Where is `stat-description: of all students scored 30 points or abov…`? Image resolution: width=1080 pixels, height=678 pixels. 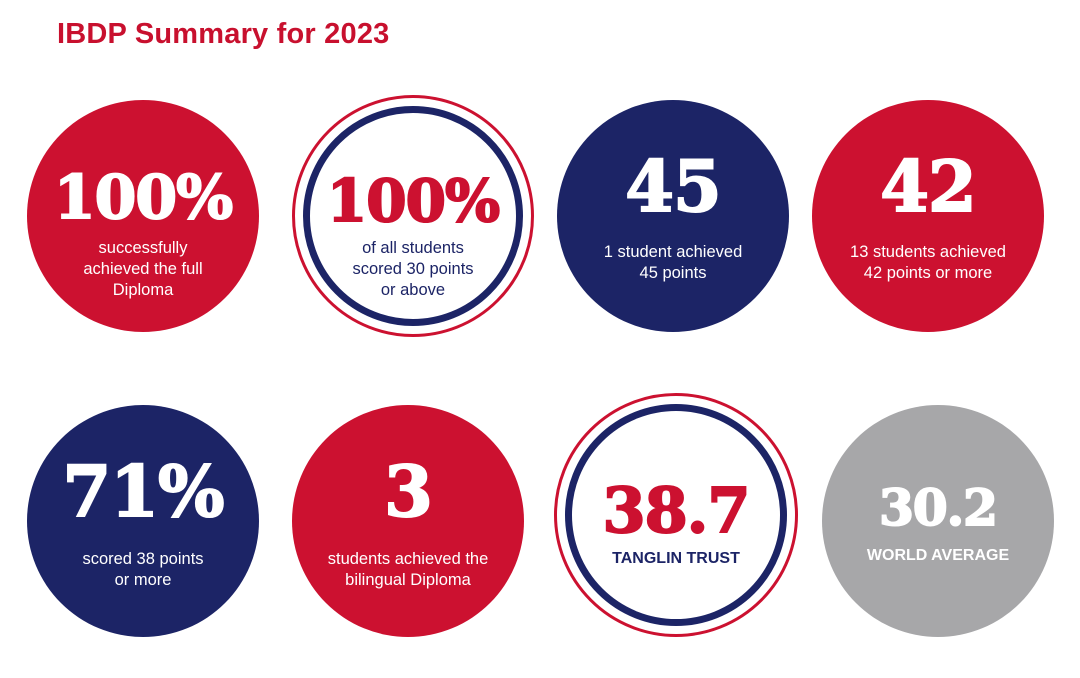 stat-description: of all students scored 30 points or abov… is located at coordinates (412, 269).